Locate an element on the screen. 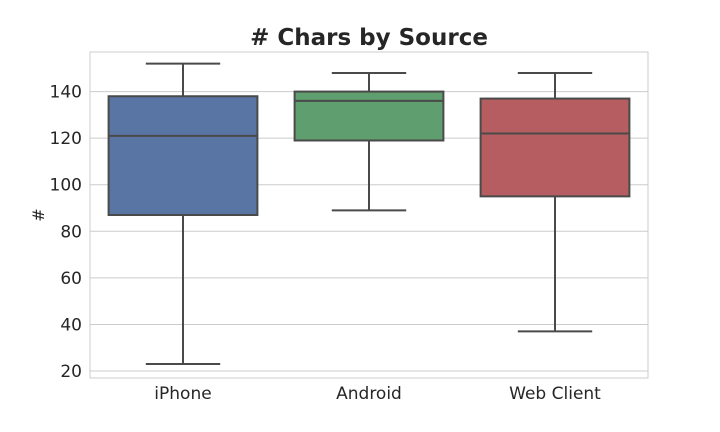 Image resolution: width=720 pixels, height=432 pixels. box-iphone is located at coordinates (183, 214).